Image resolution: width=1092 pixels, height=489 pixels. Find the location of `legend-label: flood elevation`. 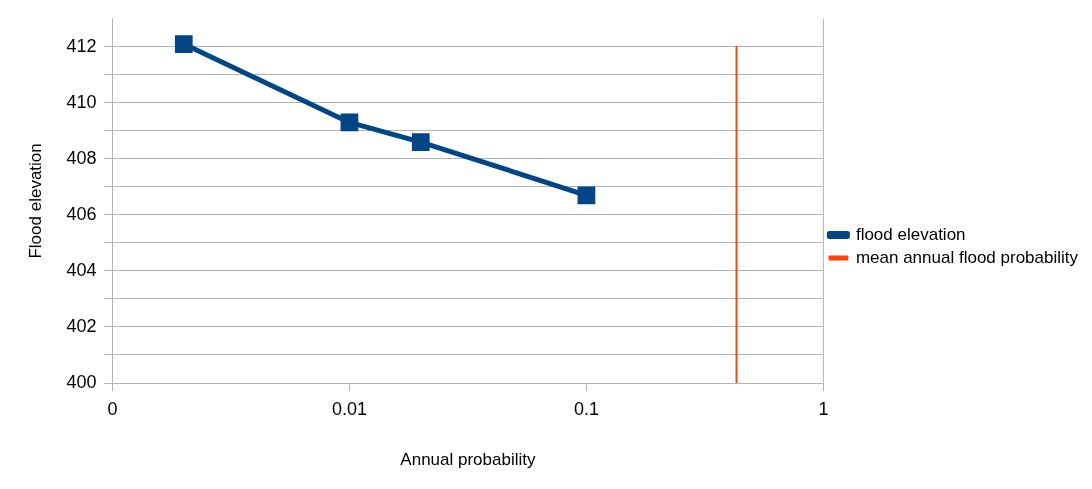

legend-label: flood elevation is located at coordinates (910, 234).